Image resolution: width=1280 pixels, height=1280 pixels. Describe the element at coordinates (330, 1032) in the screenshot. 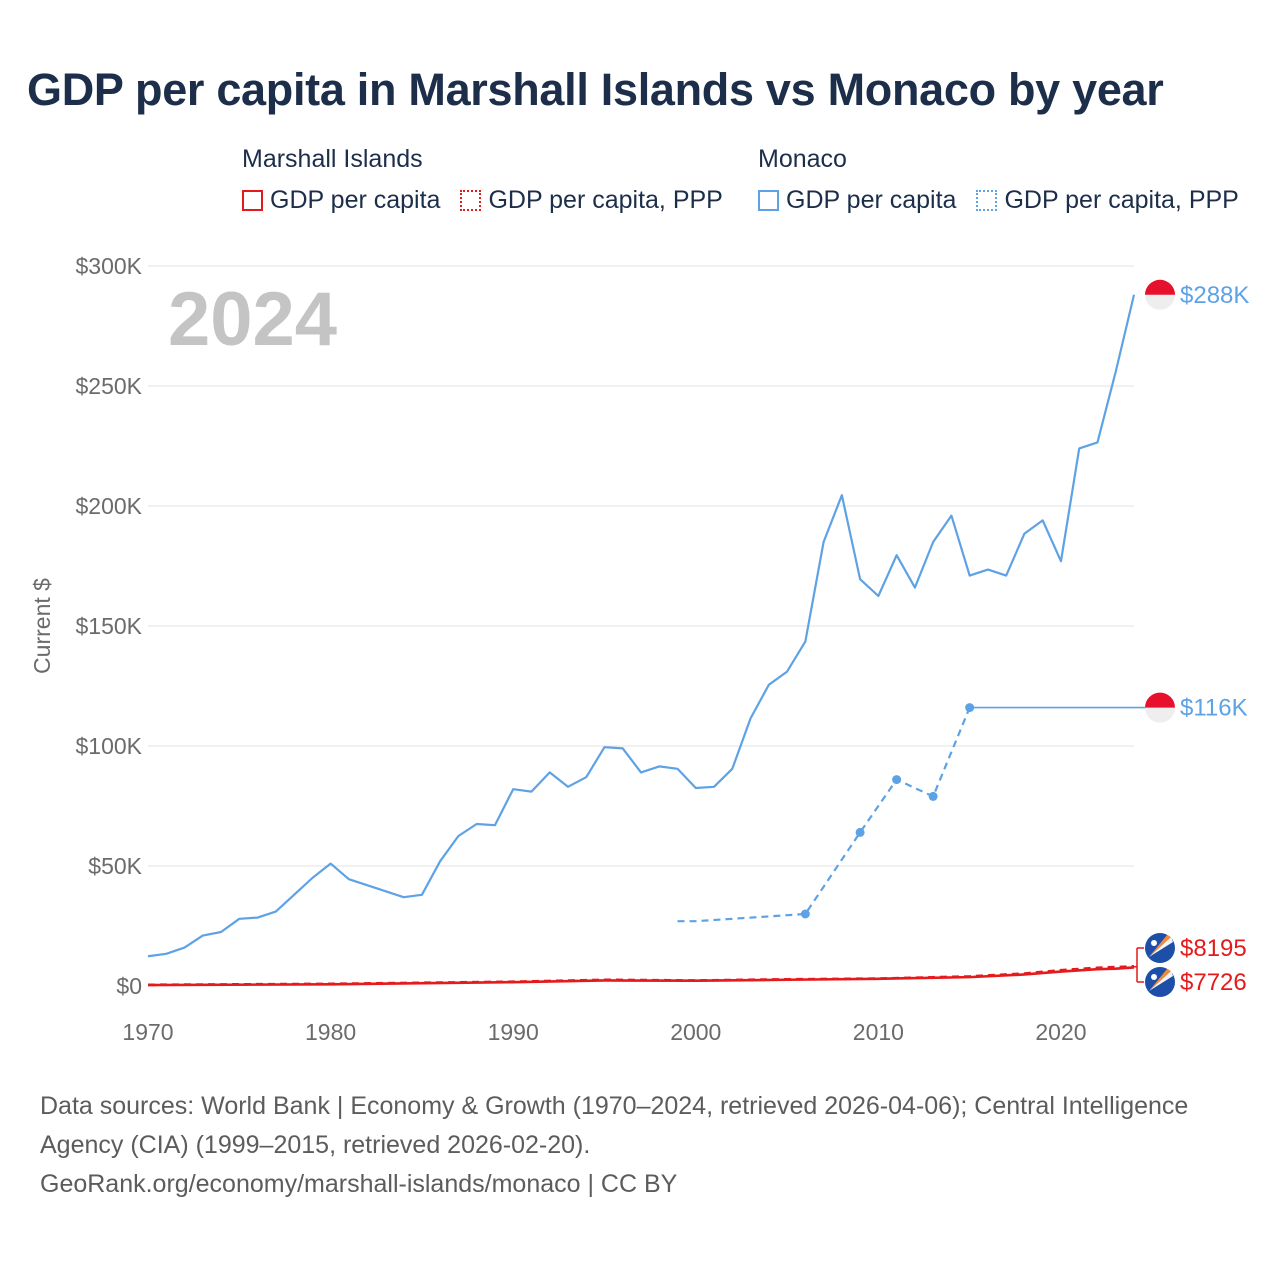

I see `x-tick-label: 1980` at that location.